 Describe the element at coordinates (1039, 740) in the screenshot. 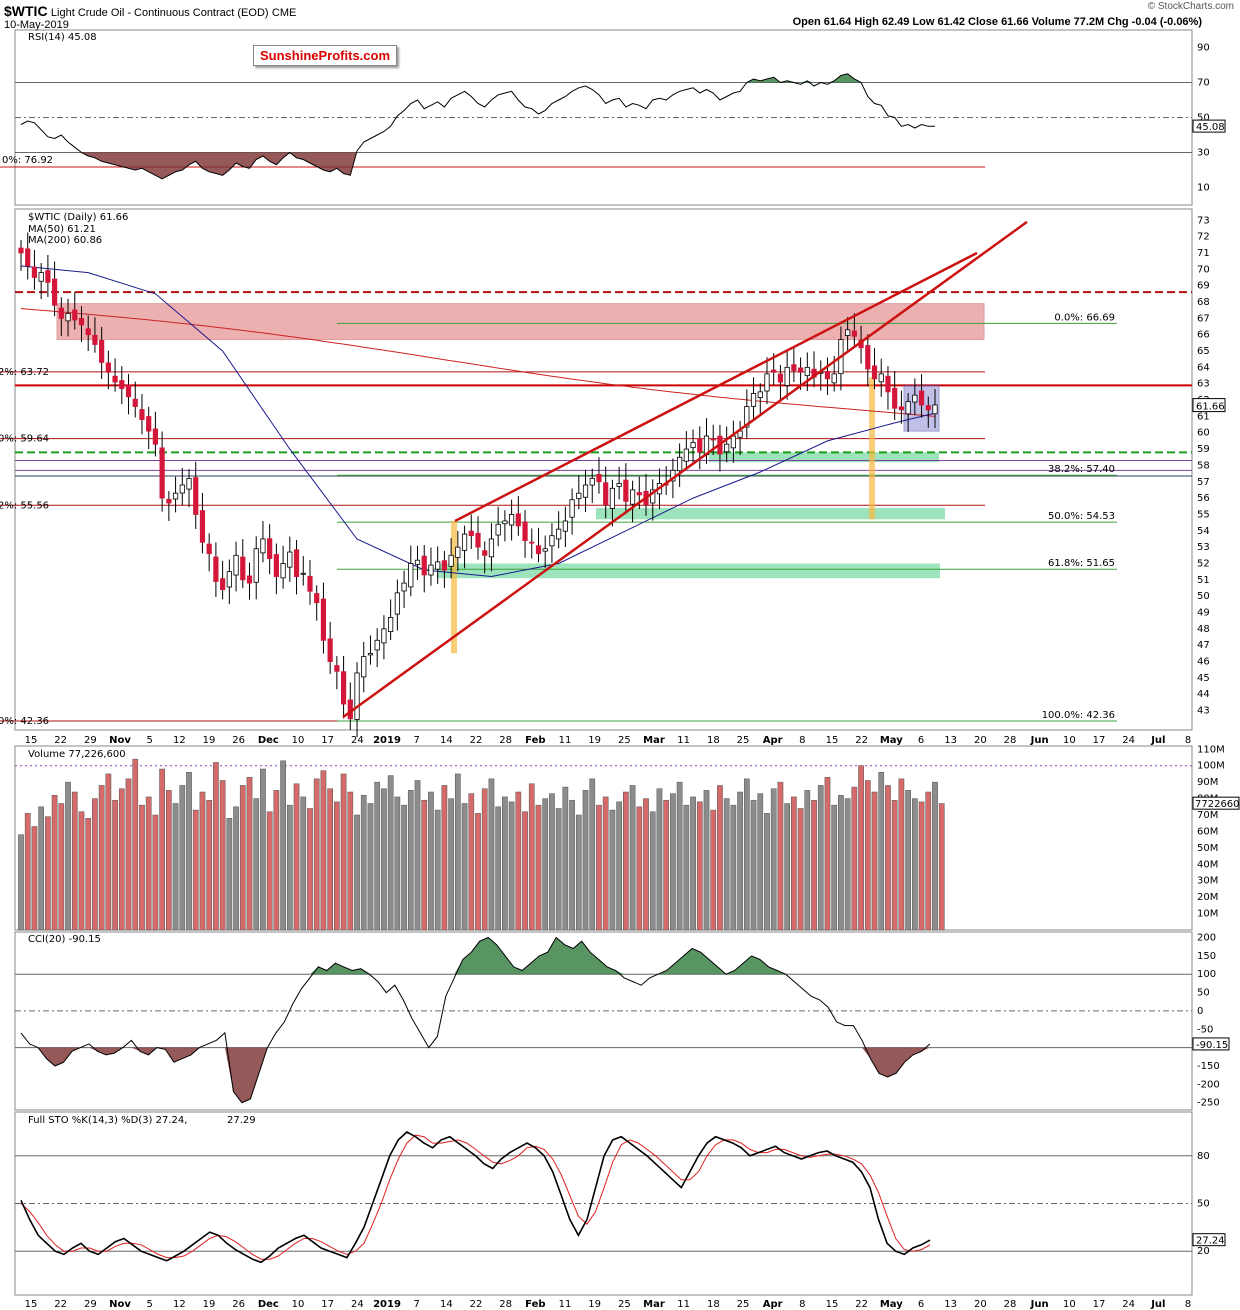

I see `date-tick: Jun` at that location.